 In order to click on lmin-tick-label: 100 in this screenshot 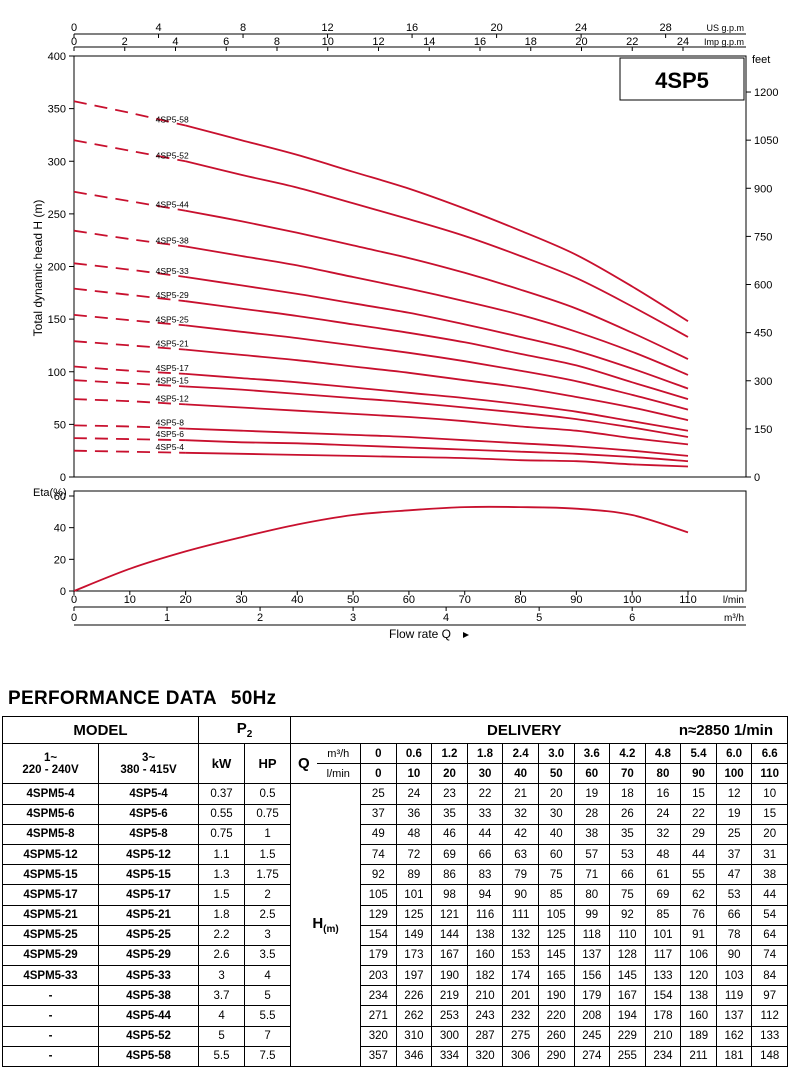, I will do `click(632, 600)`.